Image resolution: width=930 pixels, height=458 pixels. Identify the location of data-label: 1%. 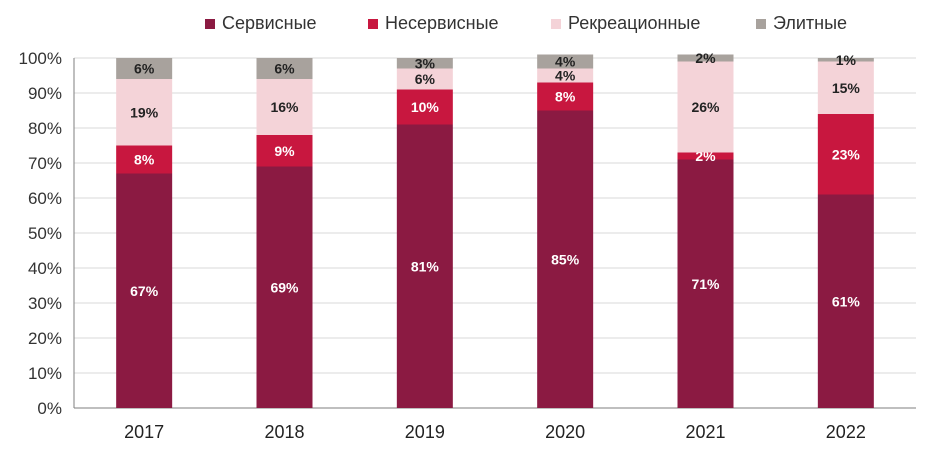
(846, 60).